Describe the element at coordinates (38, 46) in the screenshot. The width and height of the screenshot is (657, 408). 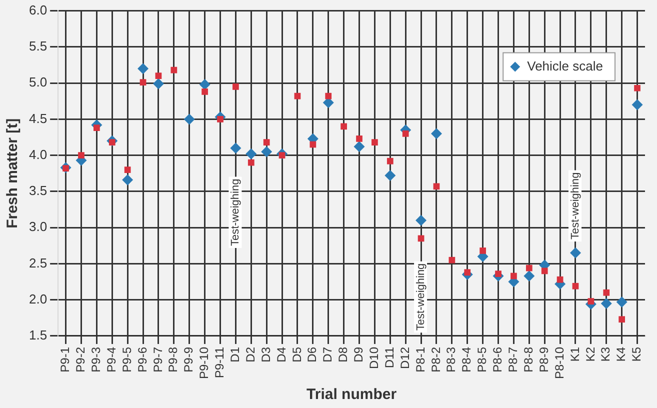
I see `y-tick-label: 5.5` at that location.